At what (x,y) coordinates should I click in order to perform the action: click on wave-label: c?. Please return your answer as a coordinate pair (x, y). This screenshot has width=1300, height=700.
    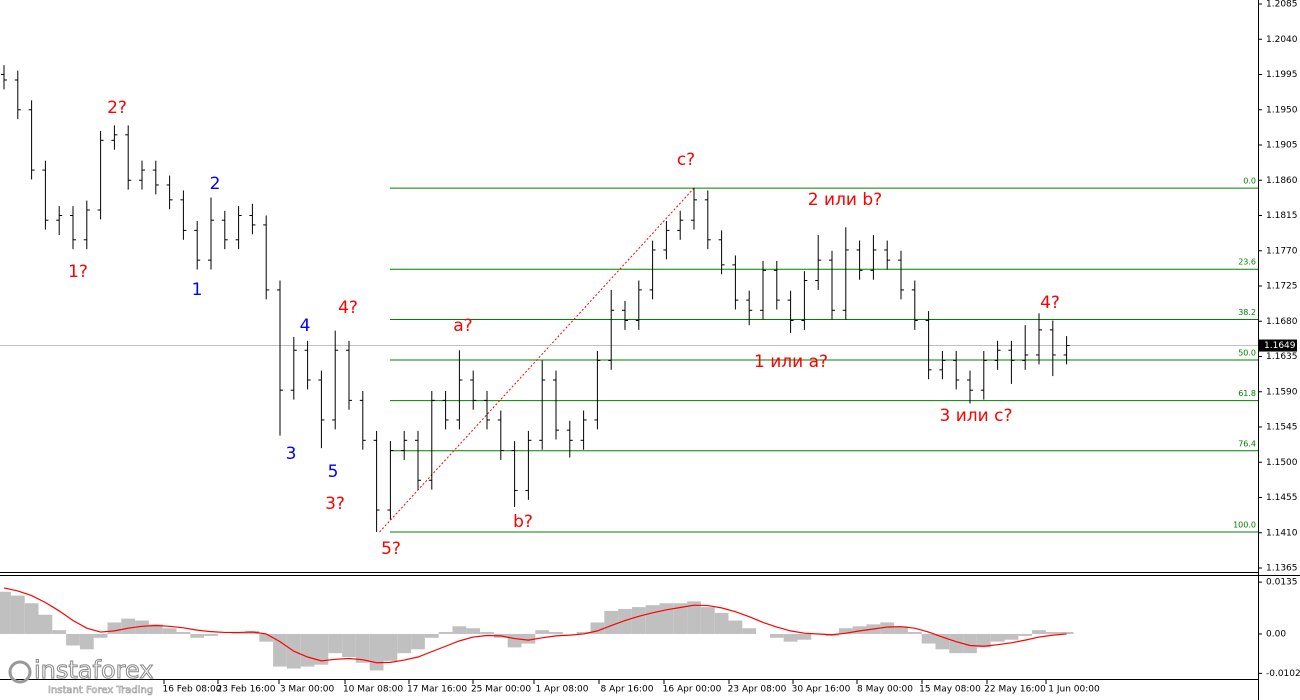
    Looking at the image, I should click on (686, 160).